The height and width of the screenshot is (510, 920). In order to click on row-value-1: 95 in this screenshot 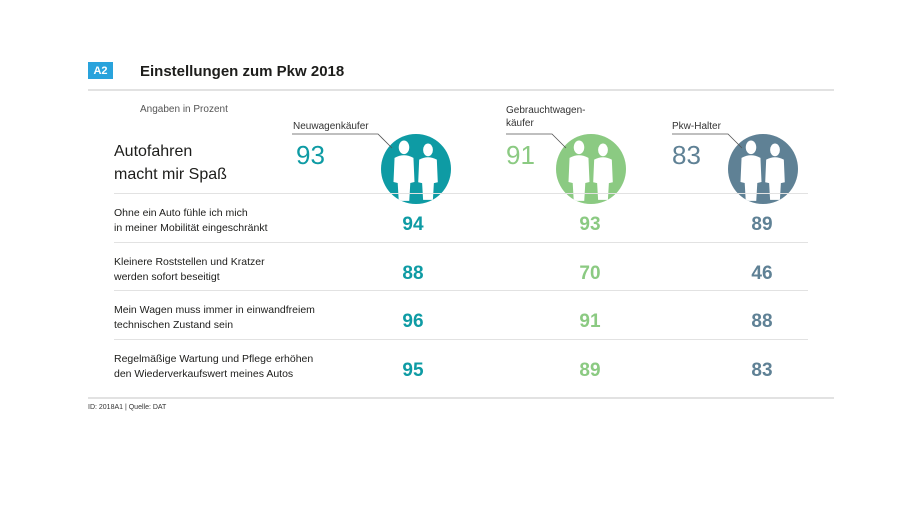, I will do `click(413, 370)`.